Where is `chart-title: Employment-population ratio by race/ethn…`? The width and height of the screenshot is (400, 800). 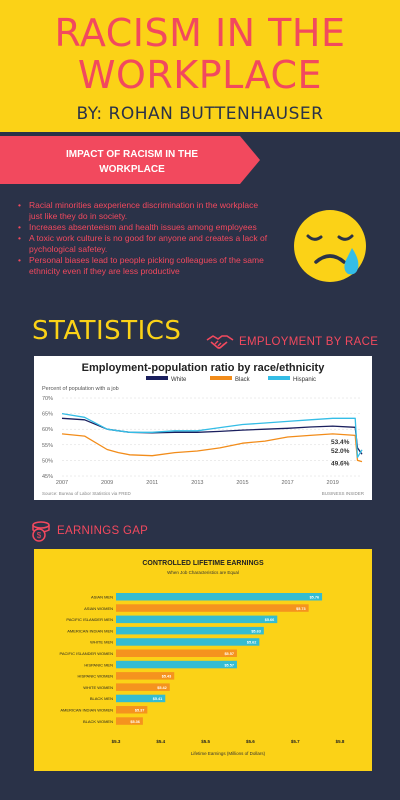
chart-title: Employment-population ratio by race/ethn… is located at coordinates (204, 368).